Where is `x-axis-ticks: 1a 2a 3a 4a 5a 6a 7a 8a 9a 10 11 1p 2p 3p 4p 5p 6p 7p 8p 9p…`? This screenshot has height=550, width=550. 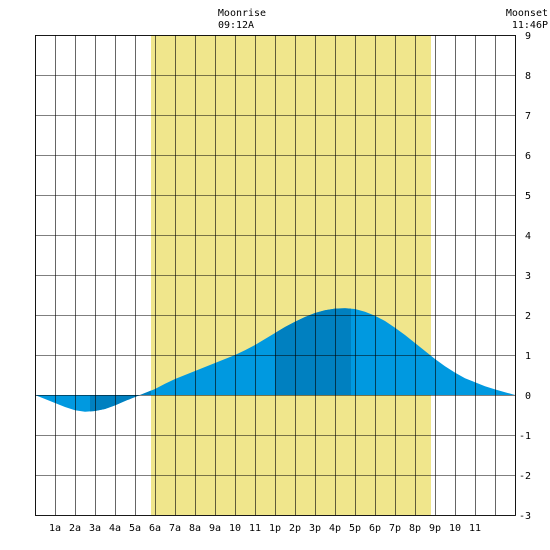 x-axis-ticks: 1a 2a 3a 4a 5a 6a 7a 8a 9a 10 11 1p 2p 3p 4p 5p 6p 7p 8p 9p… is located at coordinates (265, 528).